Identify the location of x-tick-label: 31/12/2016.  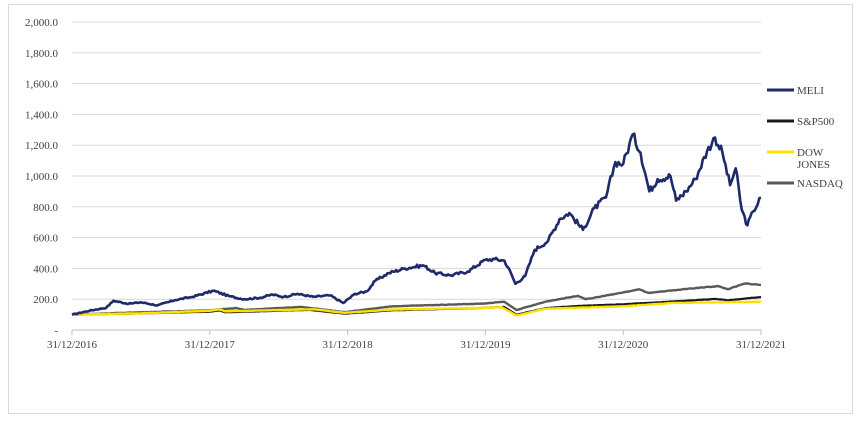
(72, 345).